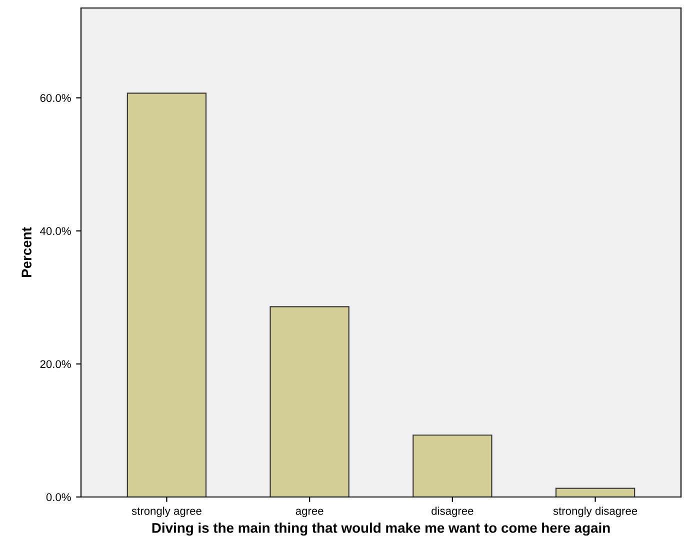  I want to click on y-tick-label: 40.0%, so click(55, 231).